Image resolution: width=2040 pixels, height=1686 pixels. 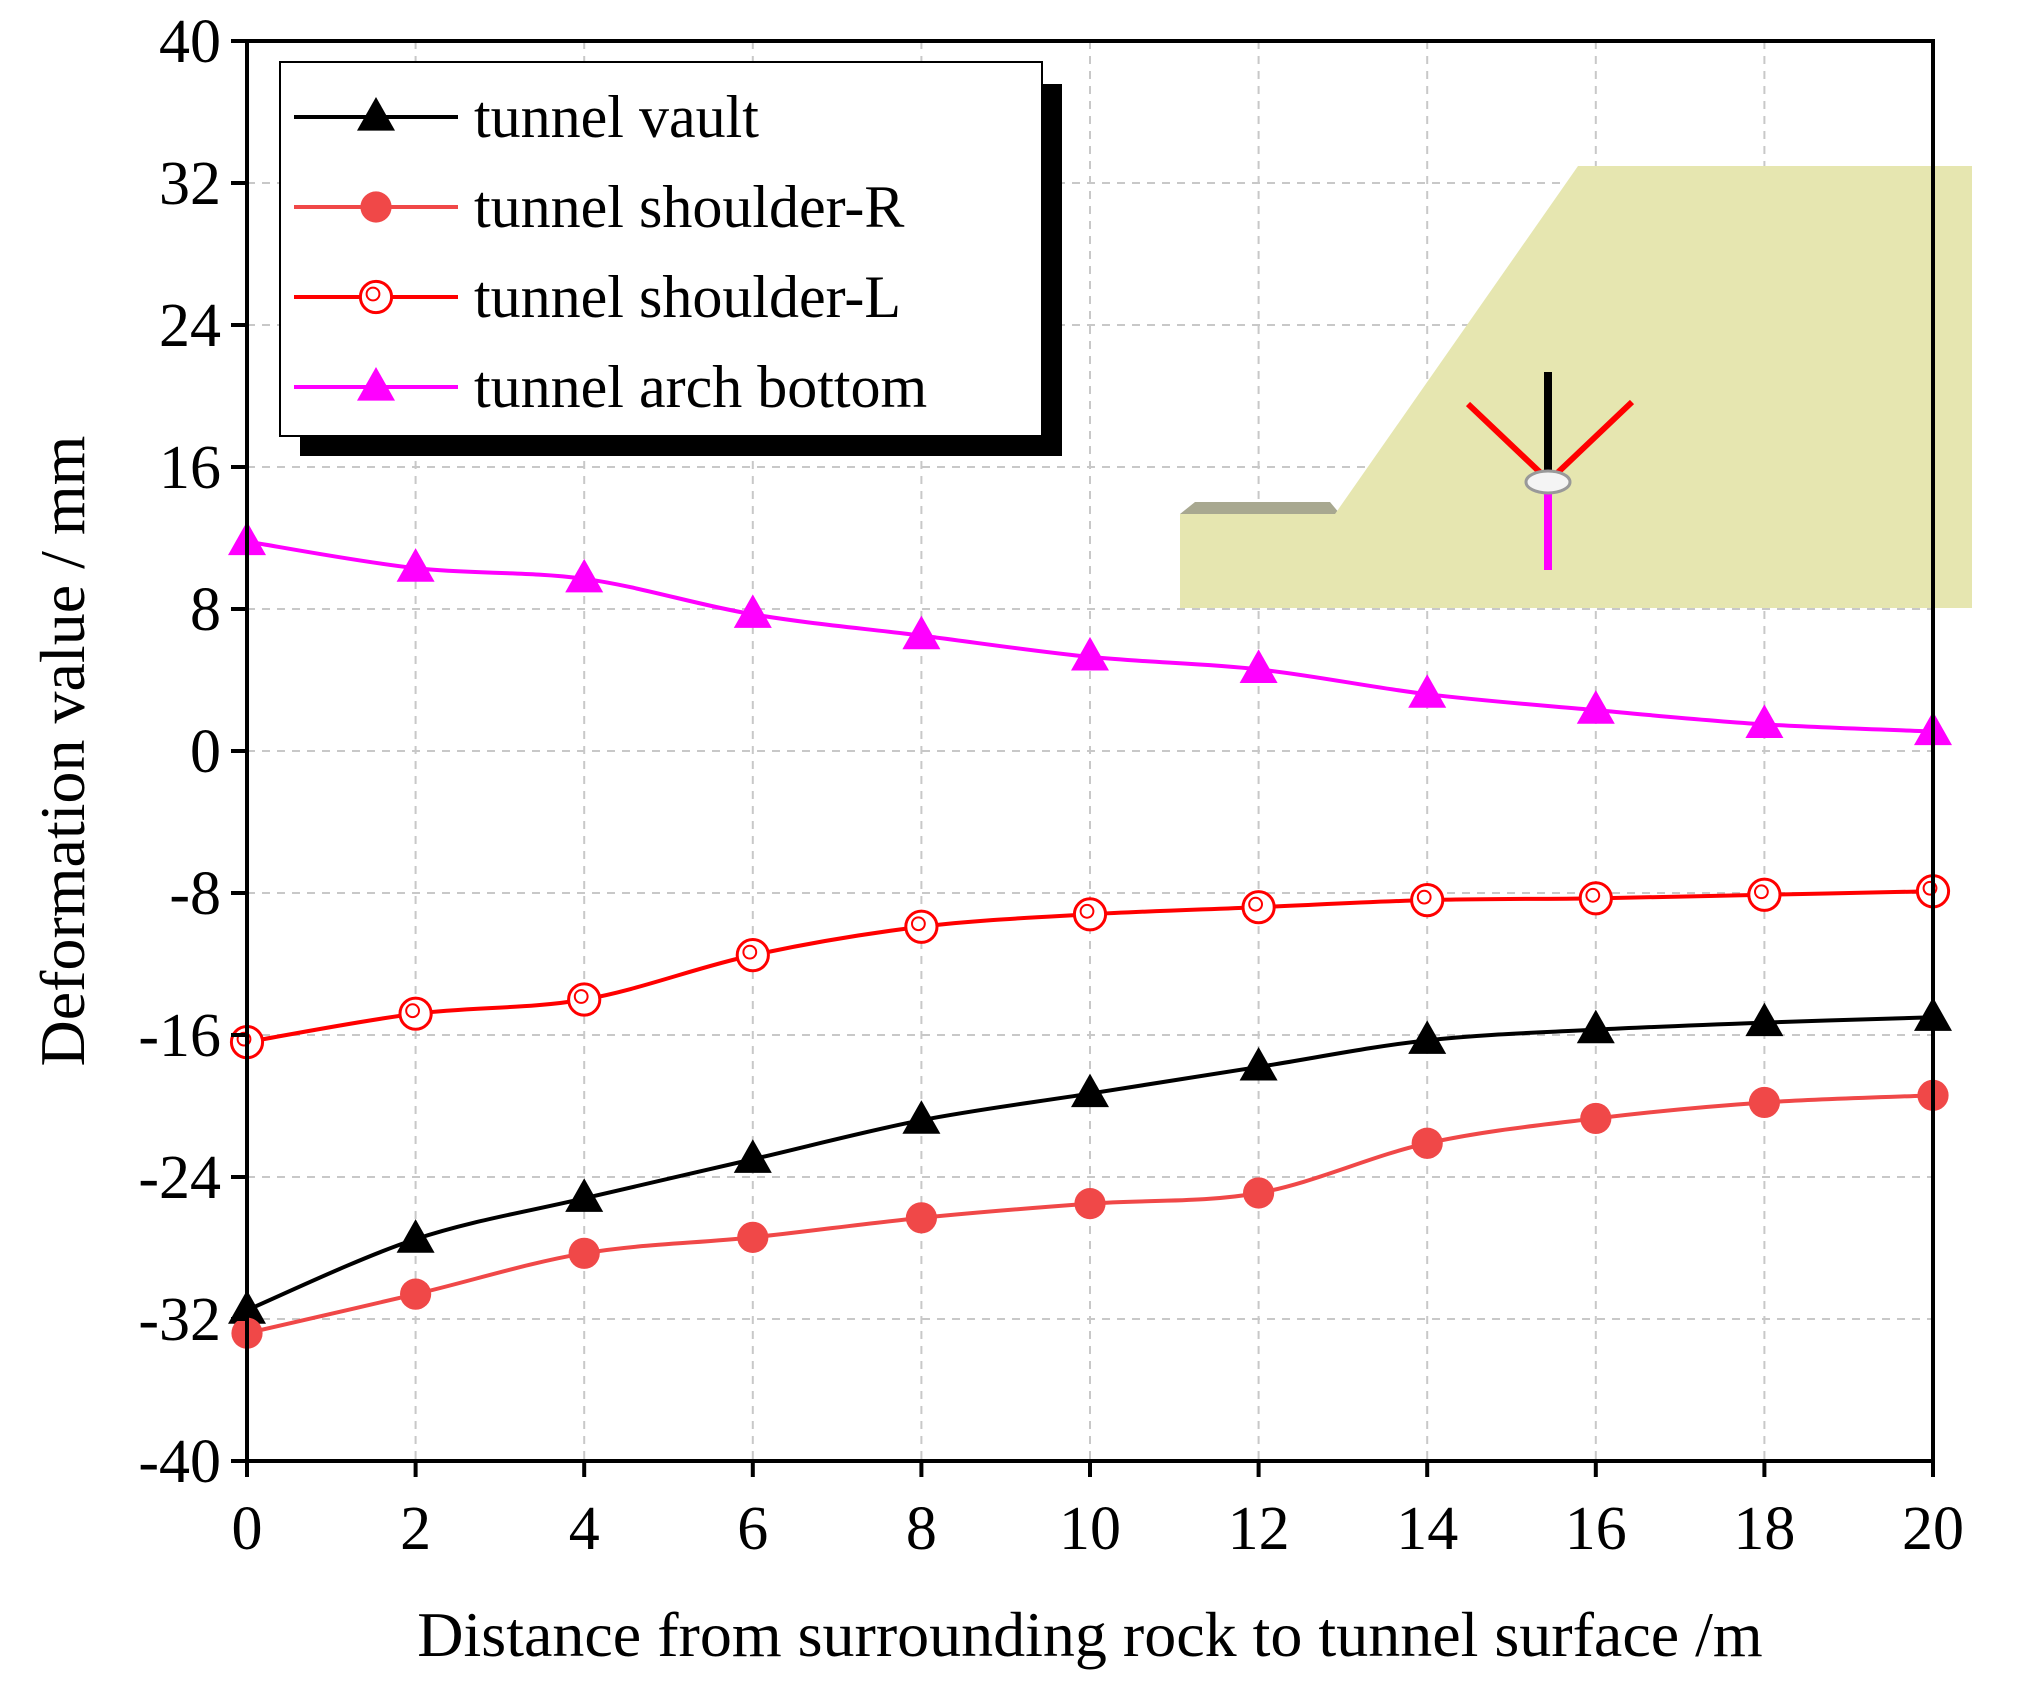 What do you see at coordinates (190, 184) in the screenshot?
I see `y-tick-label: 32` at bounding box center [190, 184].